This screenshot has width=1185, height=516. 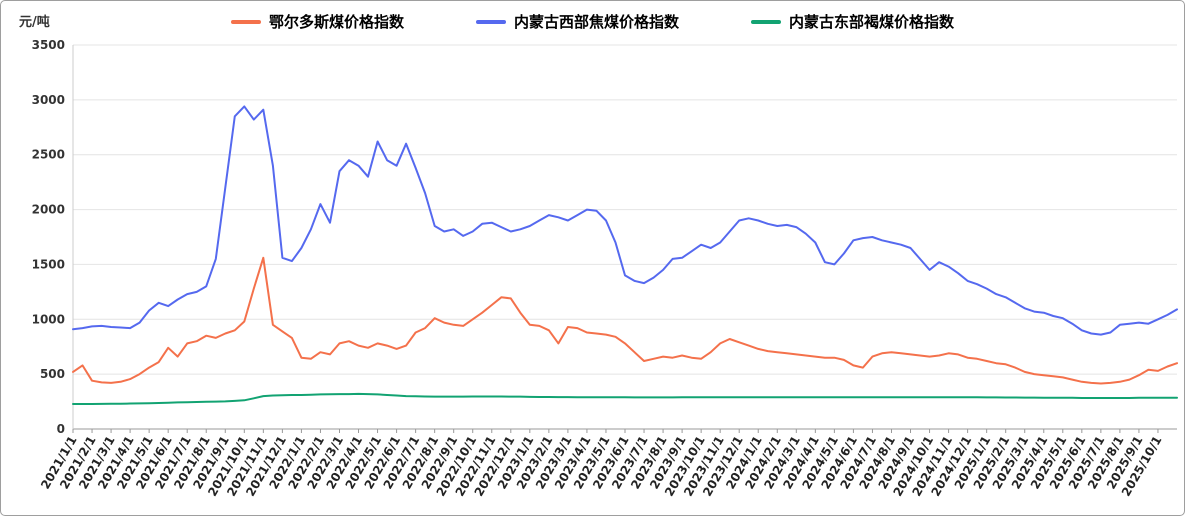 I want to click on legend-label: 内蒙古西部焦煤价格指数, so click(x=596, y=22).